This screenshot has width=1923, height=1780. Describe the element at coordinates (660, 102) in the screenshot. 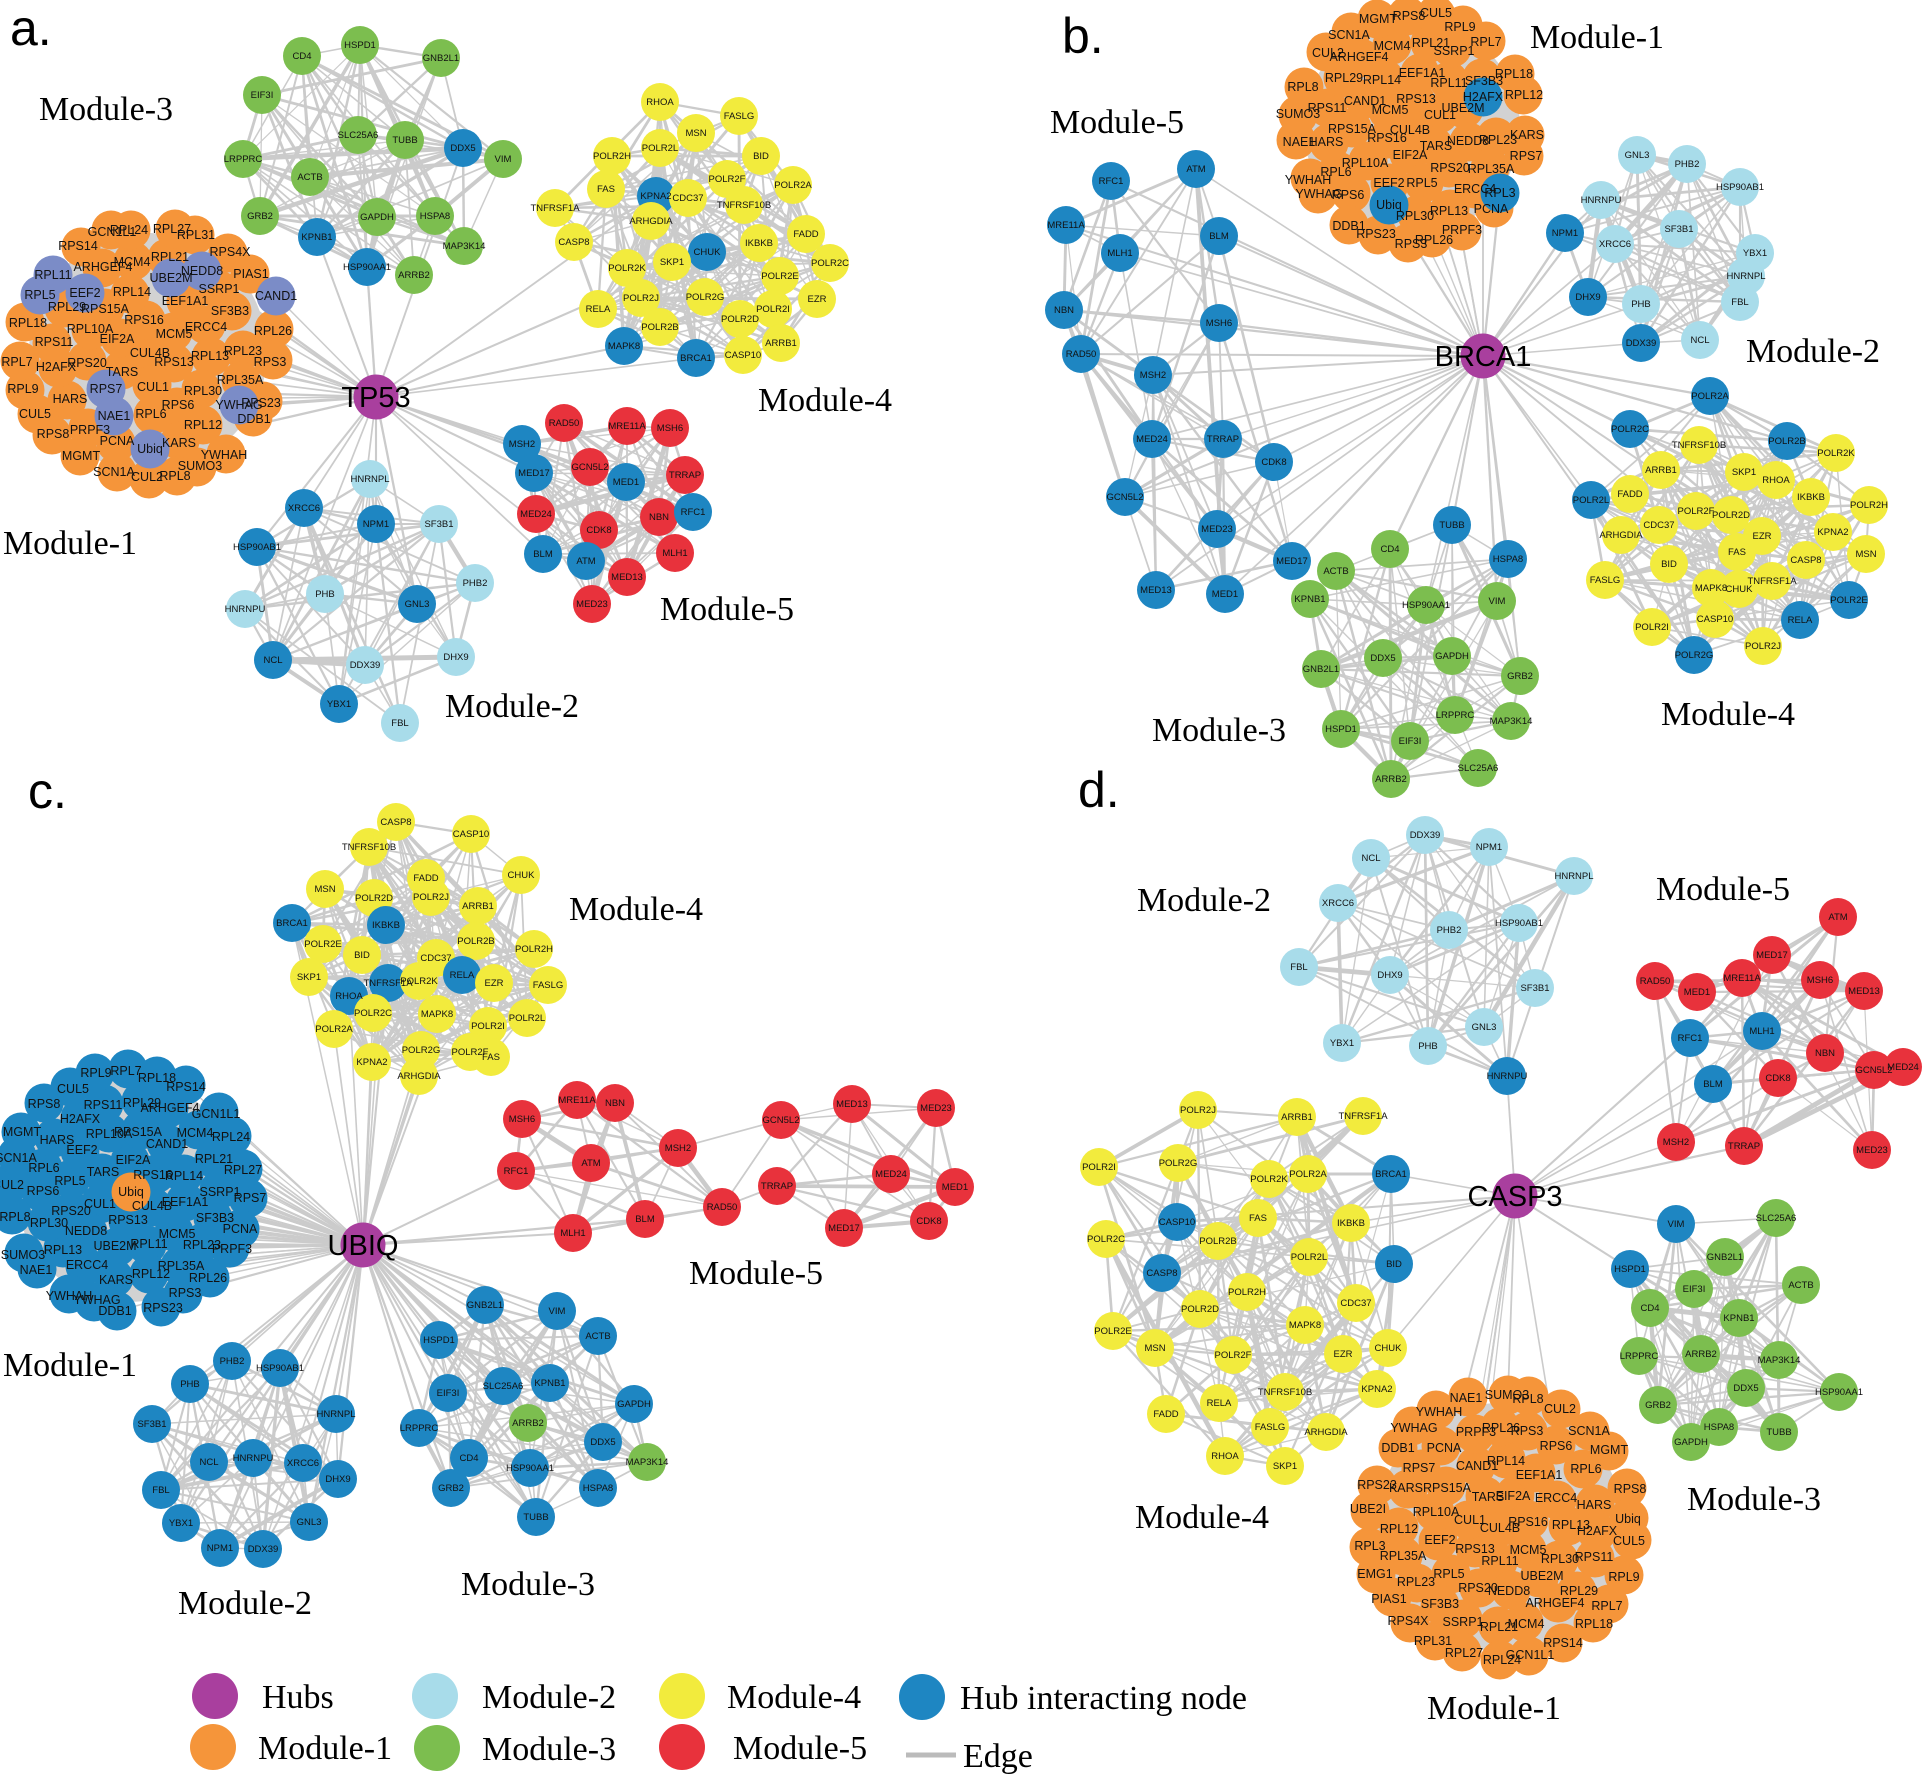

I see `svg-text: RHOA` at that location.